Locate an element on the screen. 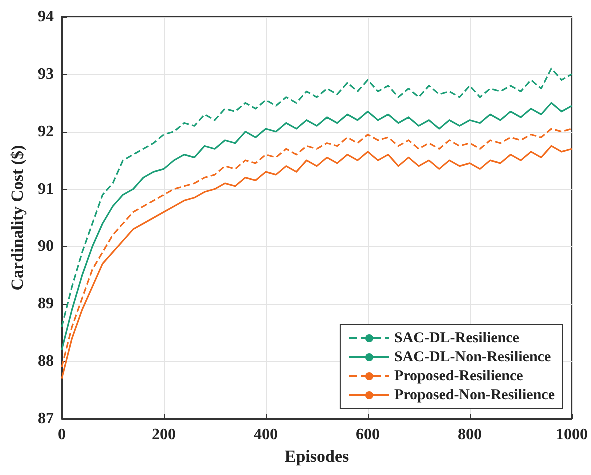  x-tick-label: 200 is located at coordinates (164, 435).